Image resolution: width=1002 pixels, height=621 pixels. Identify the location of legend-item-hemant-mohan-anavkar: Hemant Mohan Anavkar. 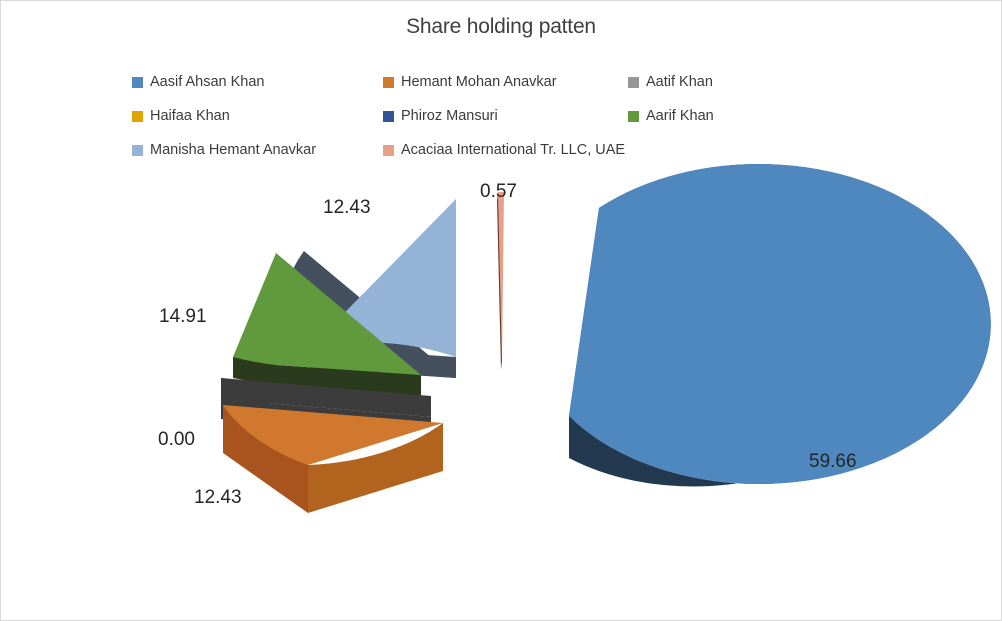
(505, 82).